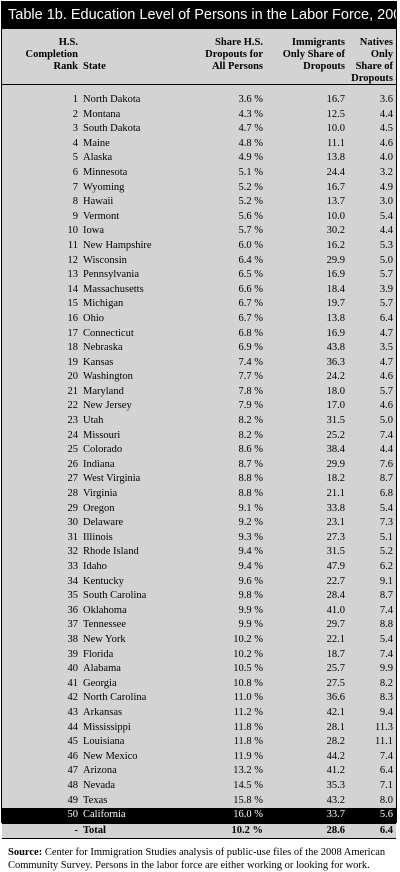  Describe the element at coordinates (75, 143) in the screenshot. I see `row-rank: 4` at that location.